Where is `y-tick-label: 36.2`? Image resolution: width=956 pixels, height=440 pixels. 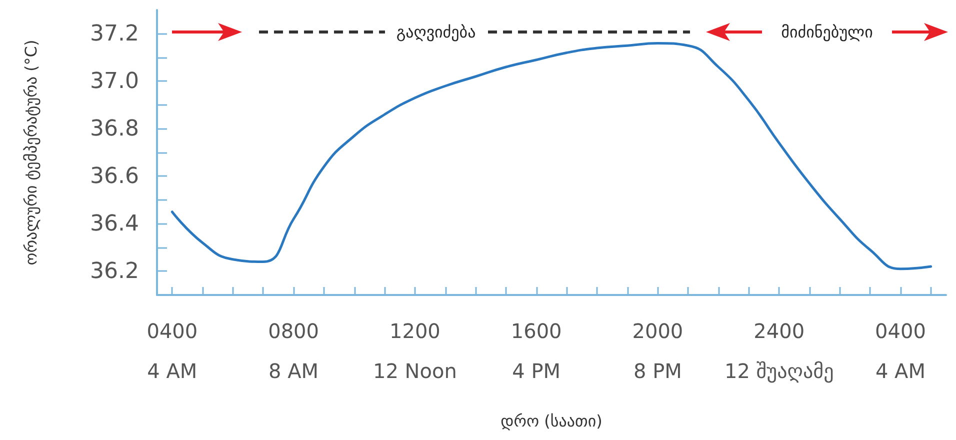 y-tick-label: 36.2 is located at coordinates (114, 271).